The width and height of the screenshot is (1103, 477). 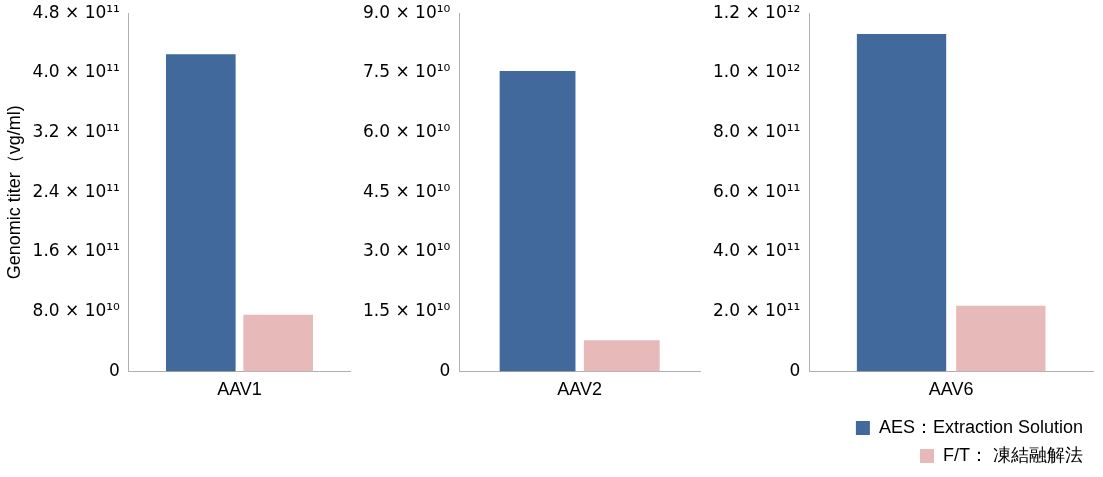 What do you see at coordinates (76, 11) in the screenshot?
I see `y-tick-label: 4.8 × 10¹¹` at bounding box center [76, 11].